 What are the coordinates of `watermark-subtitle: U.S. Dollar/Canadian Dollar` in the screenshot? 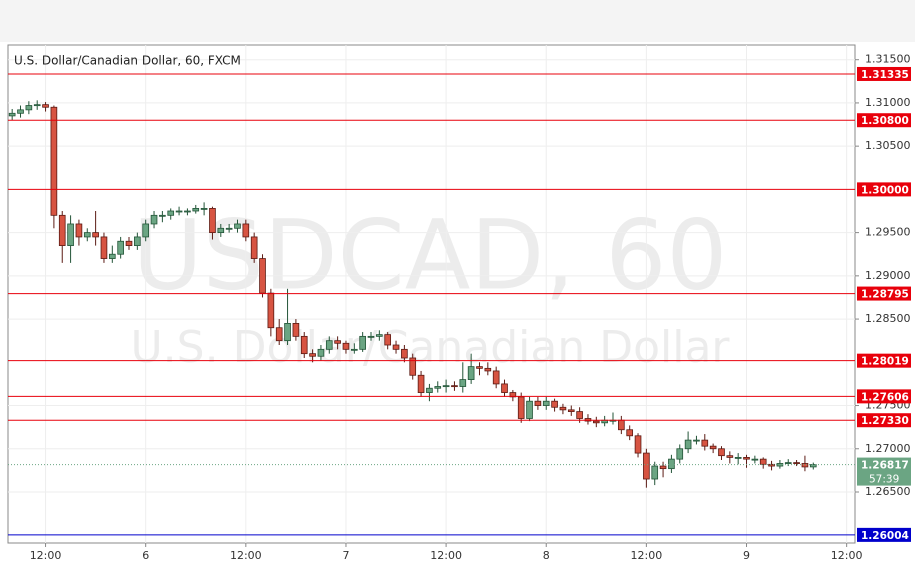 It's located at (430, 347).